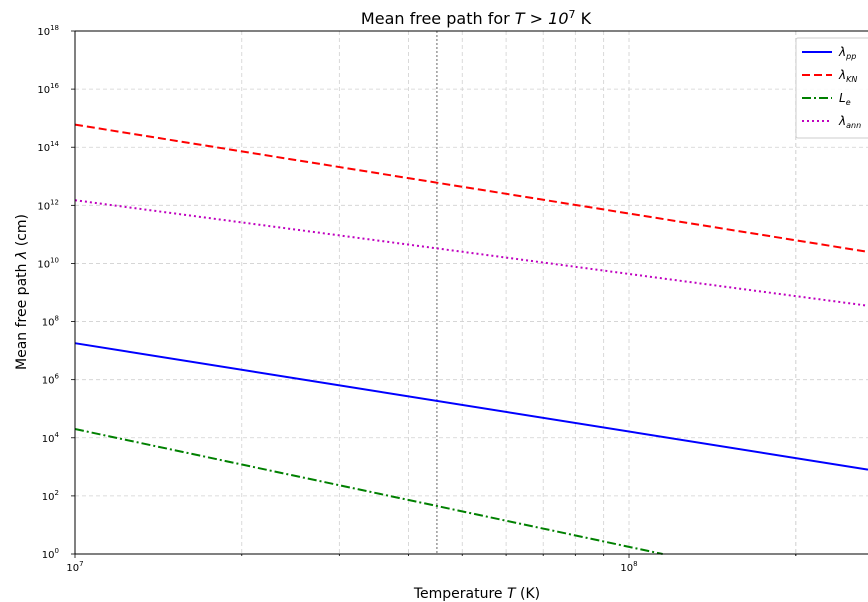 The width and height of the screenshot is (868, 602). What do you see at coordinates (50, 496) in the screenshot?
I see `y-tick-label: 10²` at bounding box center [50, 496].